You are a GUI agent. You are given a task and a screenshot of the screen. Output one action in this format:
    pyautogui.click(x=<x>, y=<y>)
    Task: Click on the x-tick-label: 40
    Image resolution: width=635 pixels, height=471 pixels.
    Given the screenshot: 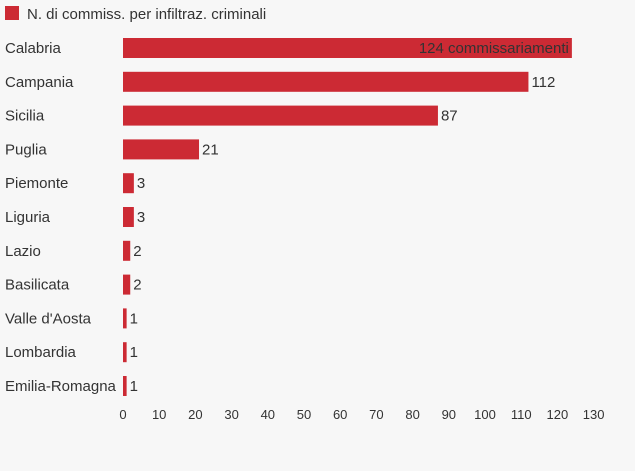 What is the action you would take?
    pyautogui.click(x=268, y=414)
    